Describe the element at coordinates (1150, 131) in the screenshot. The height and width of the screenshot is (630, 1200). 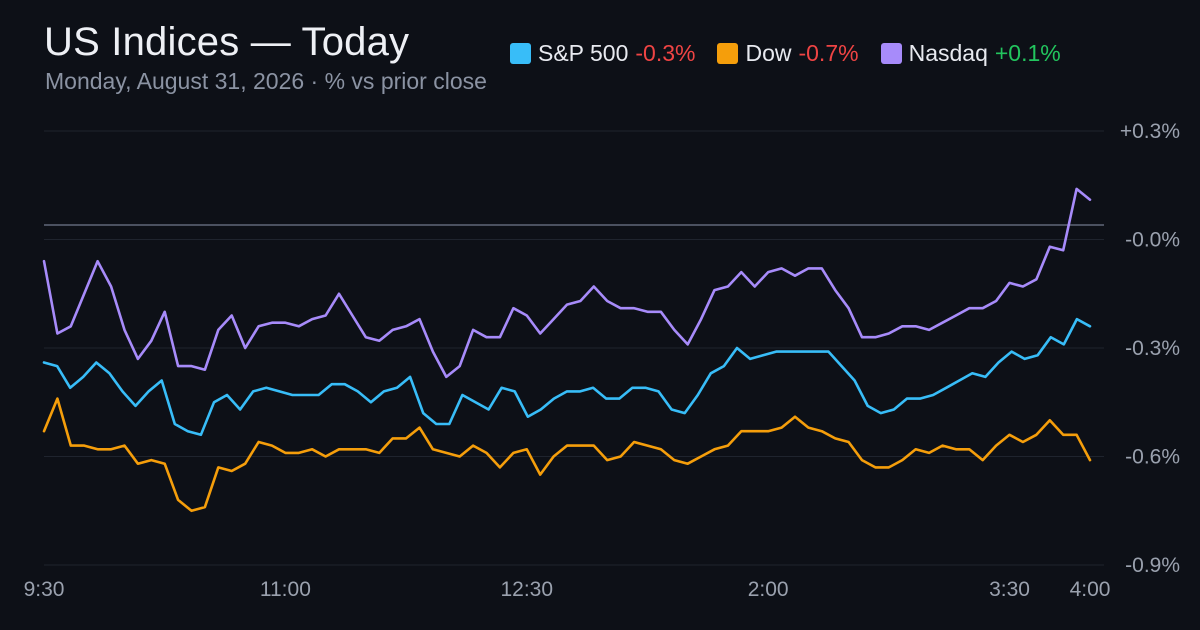
I see `y-tick-label: +0.3%` at that location.